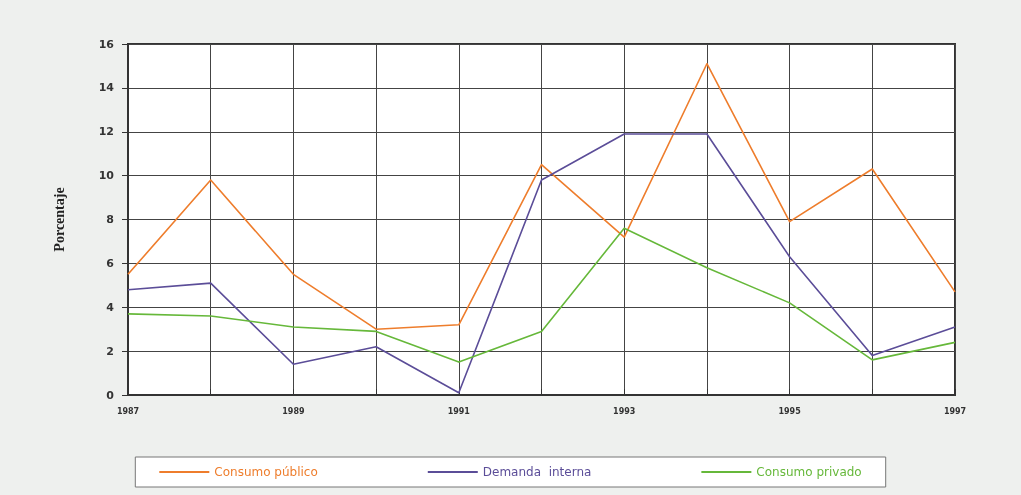 The width and height of the screenshot is (1021, 495). Describe the element at coordinates (128, 411) in the screenshot. I see `x-tick-label: 1987` at that location.